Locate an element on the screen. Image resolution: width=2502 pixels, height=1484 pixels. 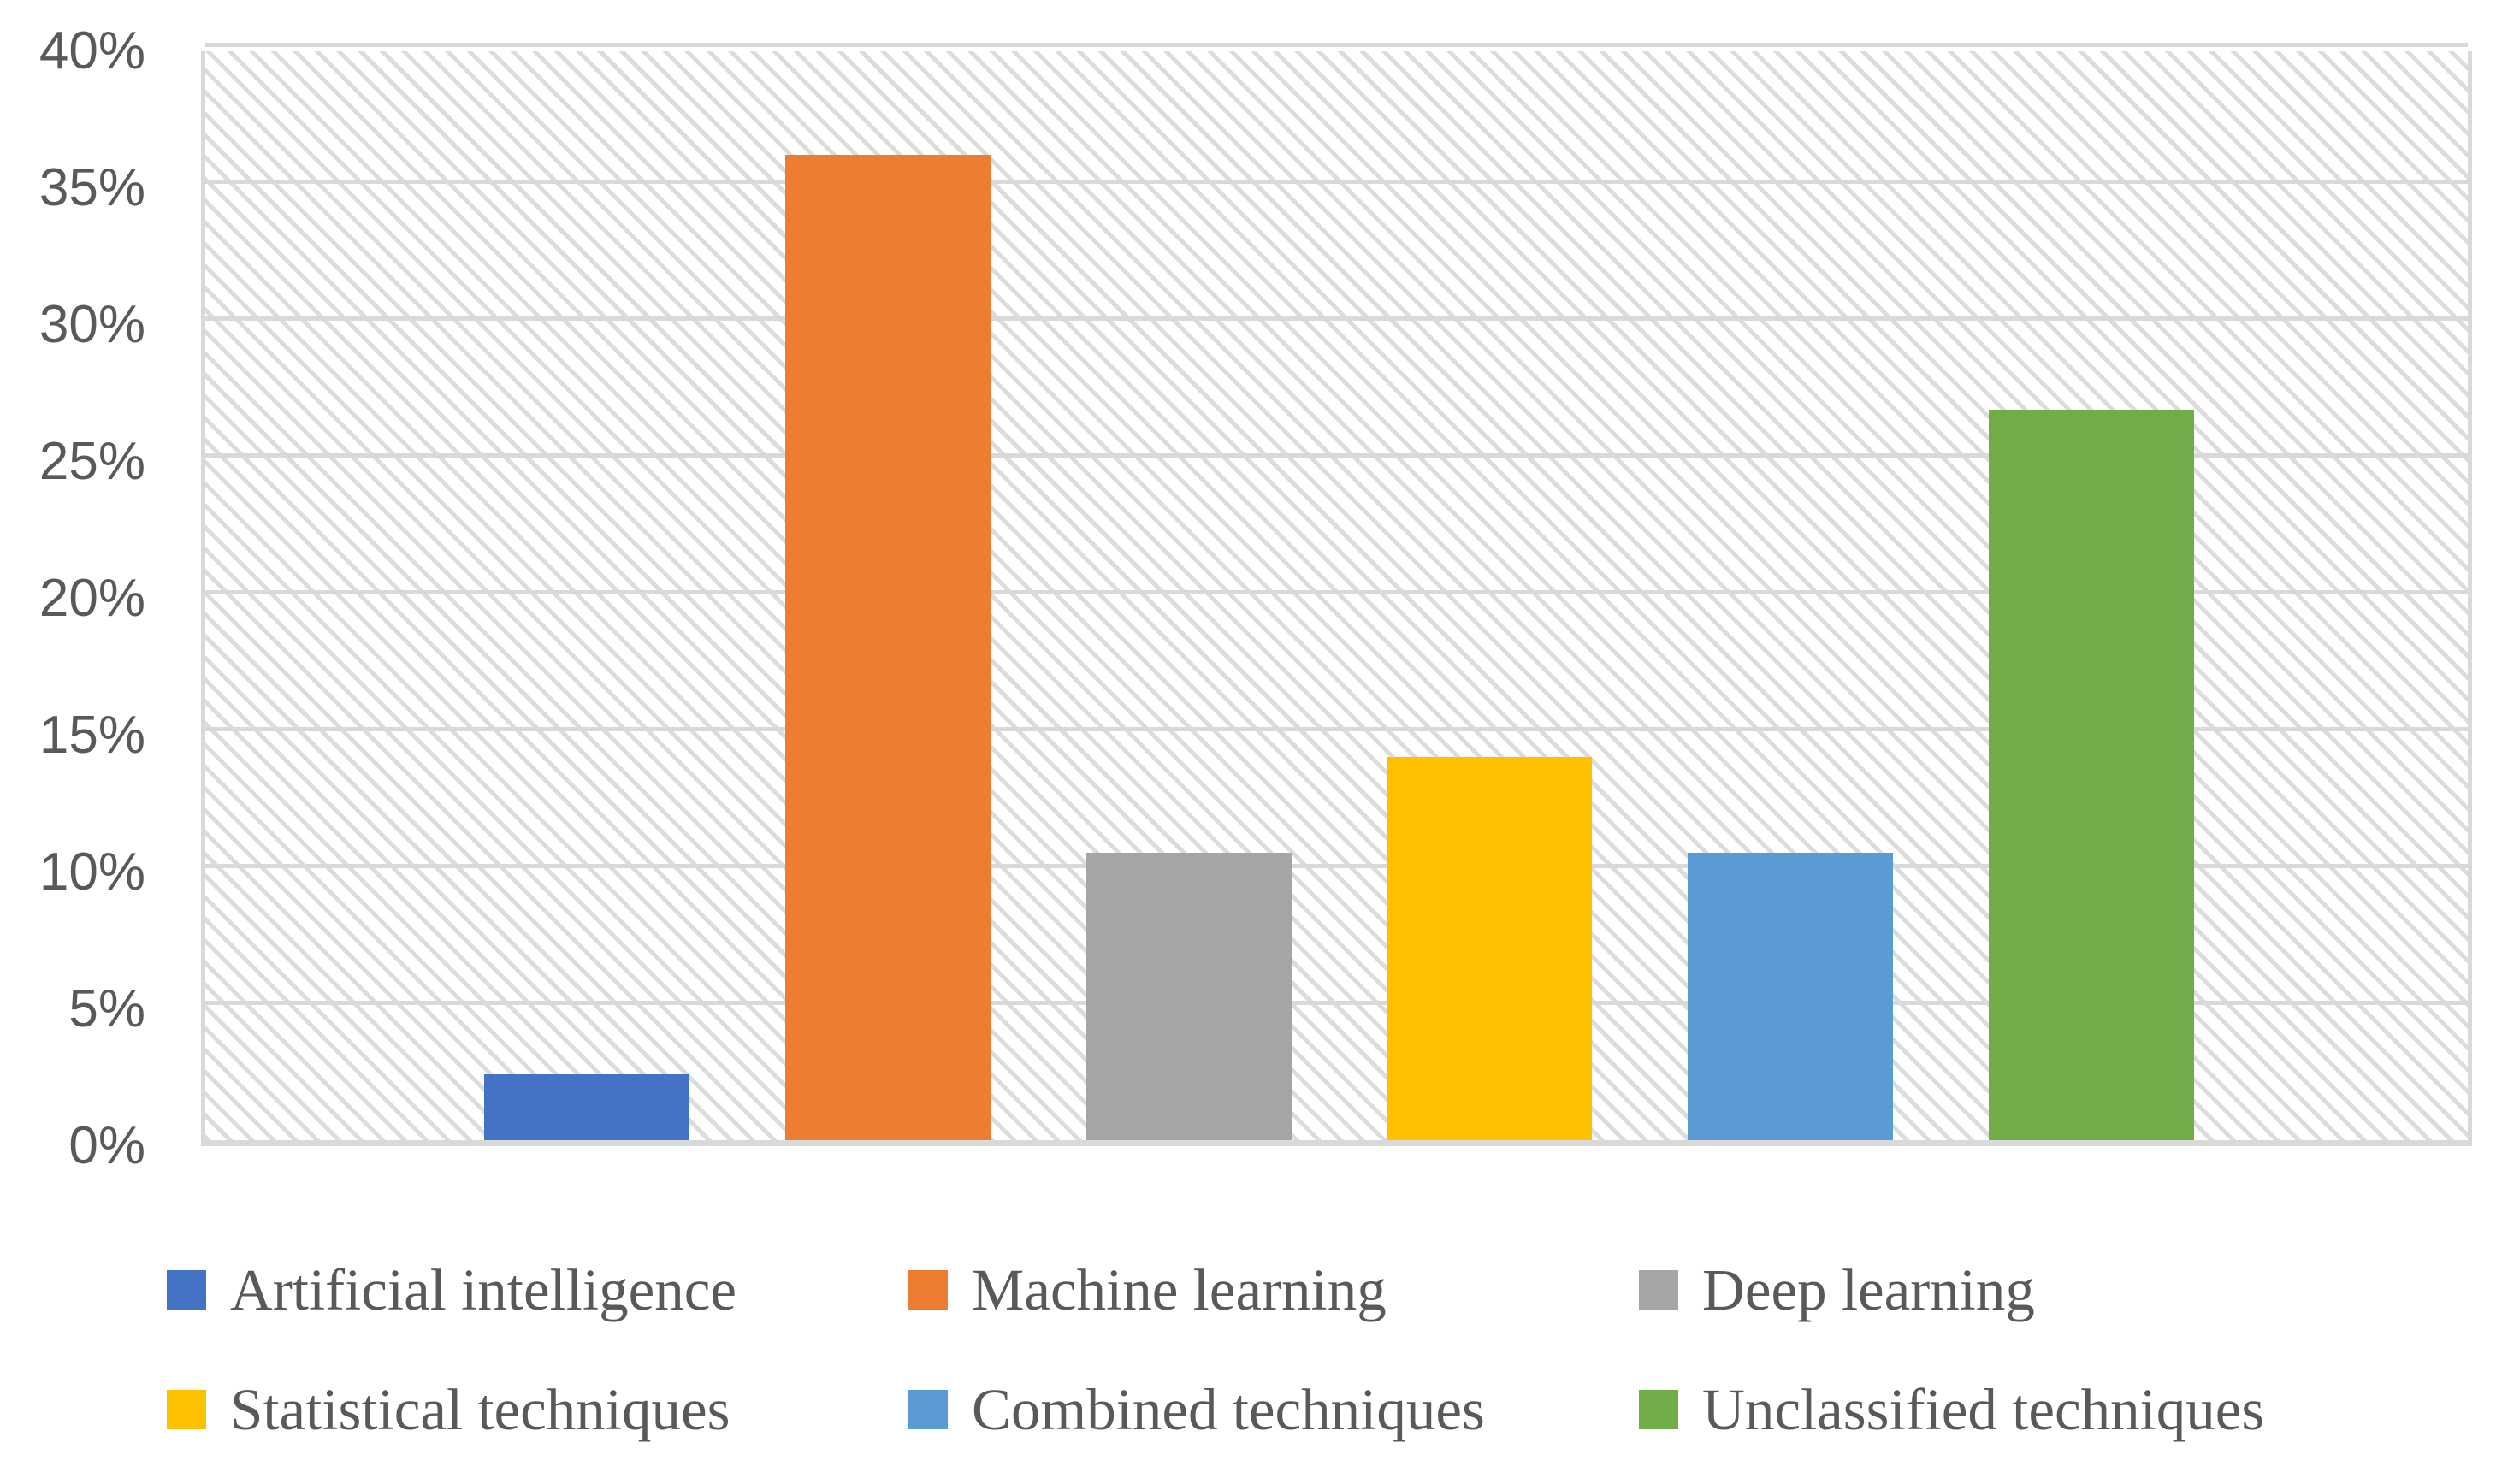
y-tick-label-10-: 10% is located at coordinates (91, 872).